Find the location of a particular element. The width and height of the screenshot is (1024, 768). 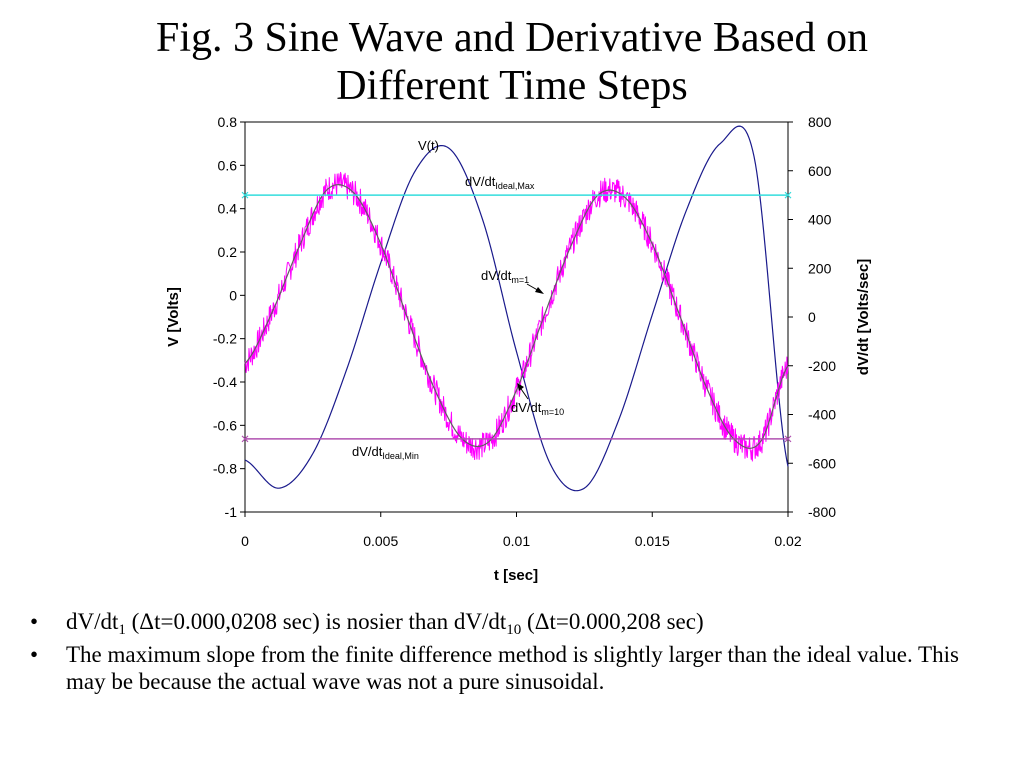

x-tick-label: 0.02 is located at coordinates (787, 541).